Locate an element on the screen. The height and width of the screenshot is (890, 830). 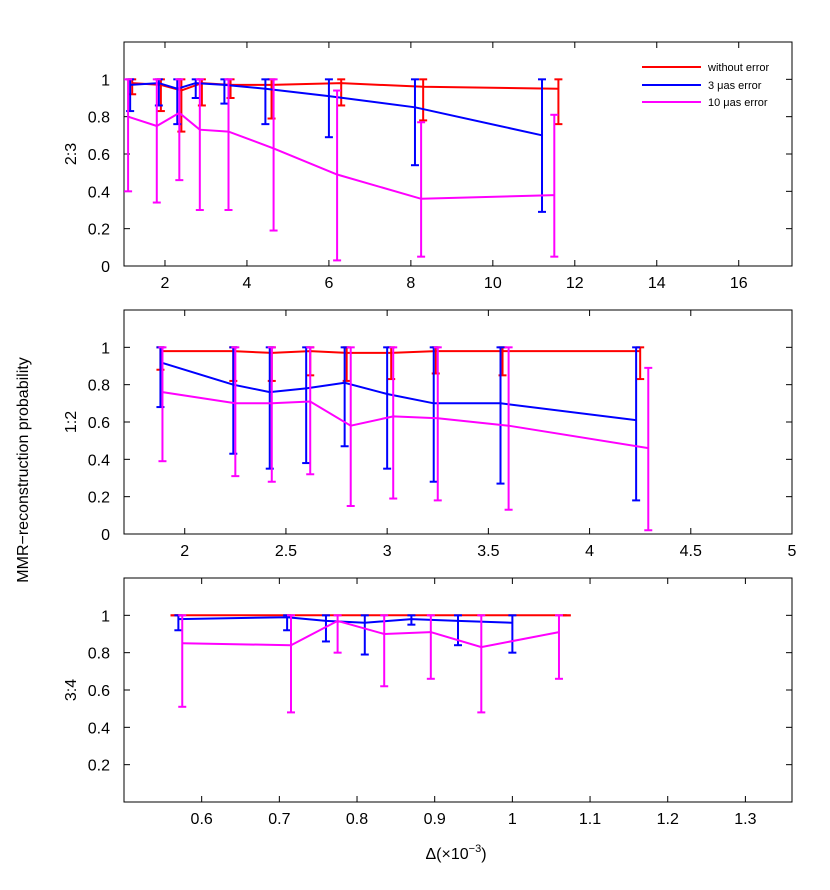
x-tick-label: 0.7 is located at coordinates (279, 819).